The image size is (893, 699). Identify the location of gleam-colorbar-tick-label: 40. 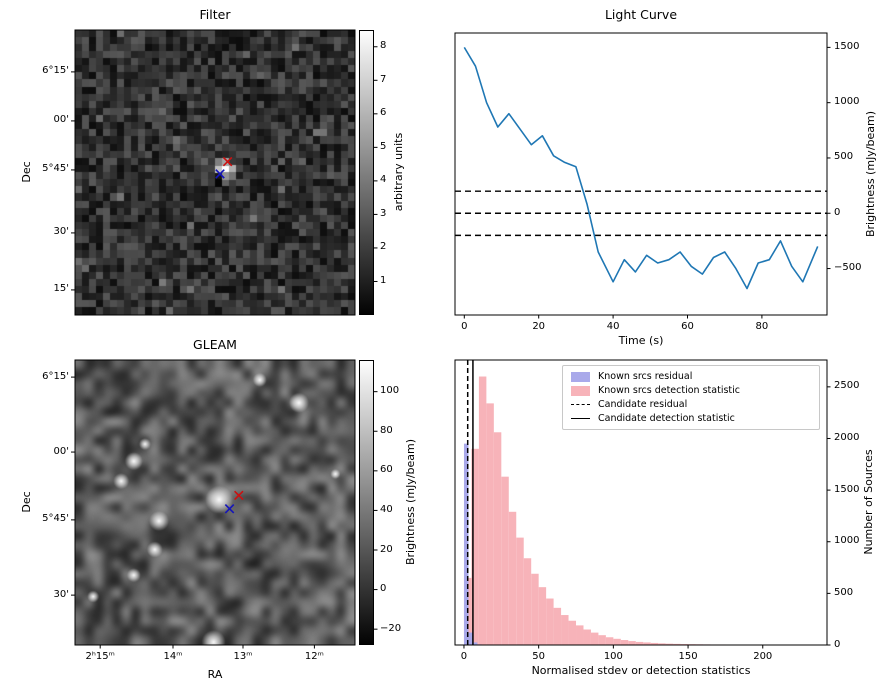
(386, 509).